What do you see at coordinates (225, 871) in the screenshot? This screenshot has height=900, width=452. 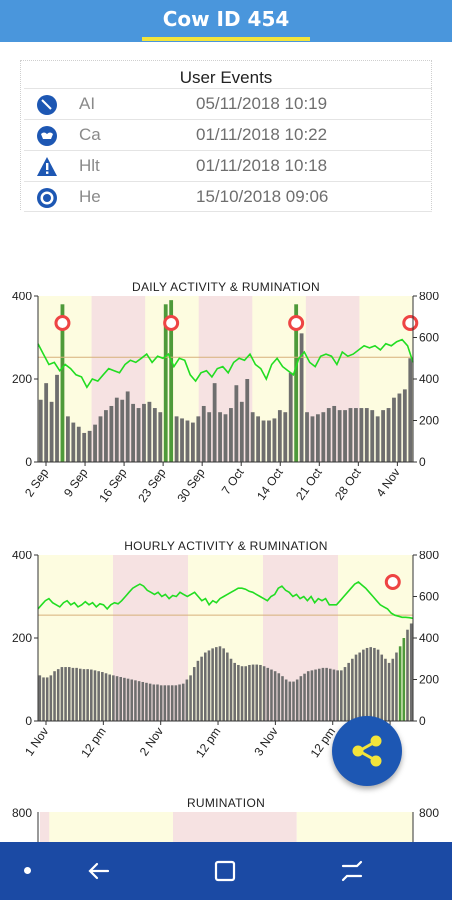 I see `recents-icon` at bounding box center [225, 871].